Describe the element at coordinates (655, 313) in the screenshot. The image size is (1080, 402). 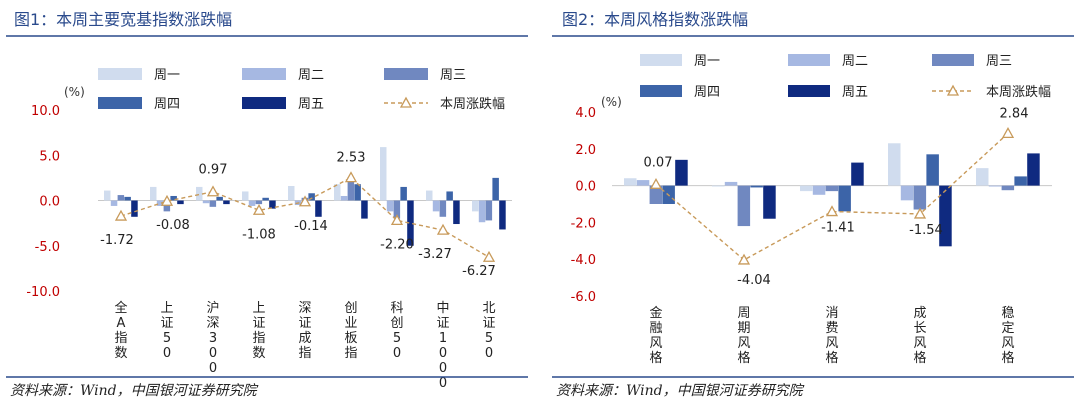
I see `x-tick-label: 金` at that location.